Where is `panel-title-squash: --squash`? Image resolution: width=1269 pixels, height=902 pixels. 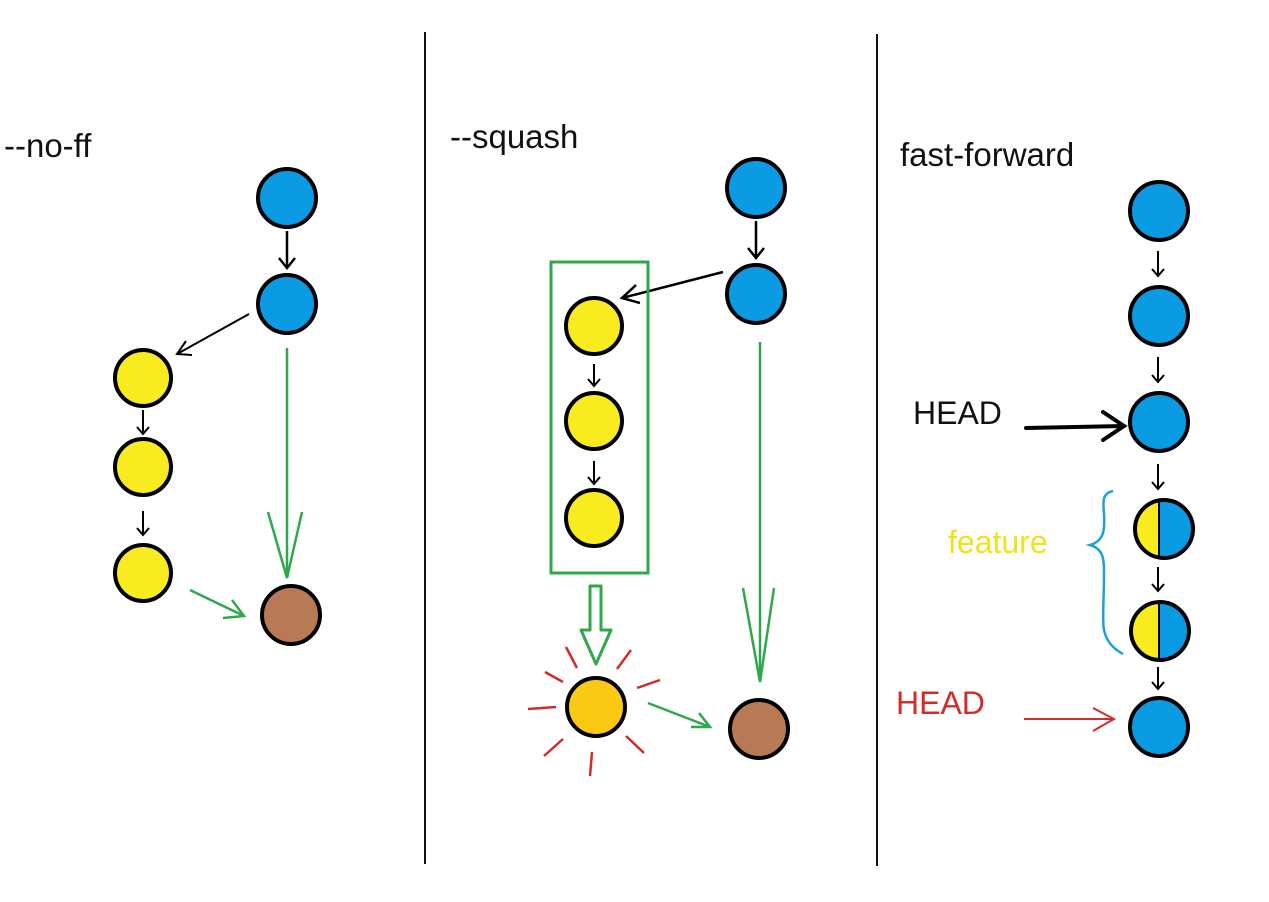
panel-title-squash: --squash is located at coordinates (514, 136).